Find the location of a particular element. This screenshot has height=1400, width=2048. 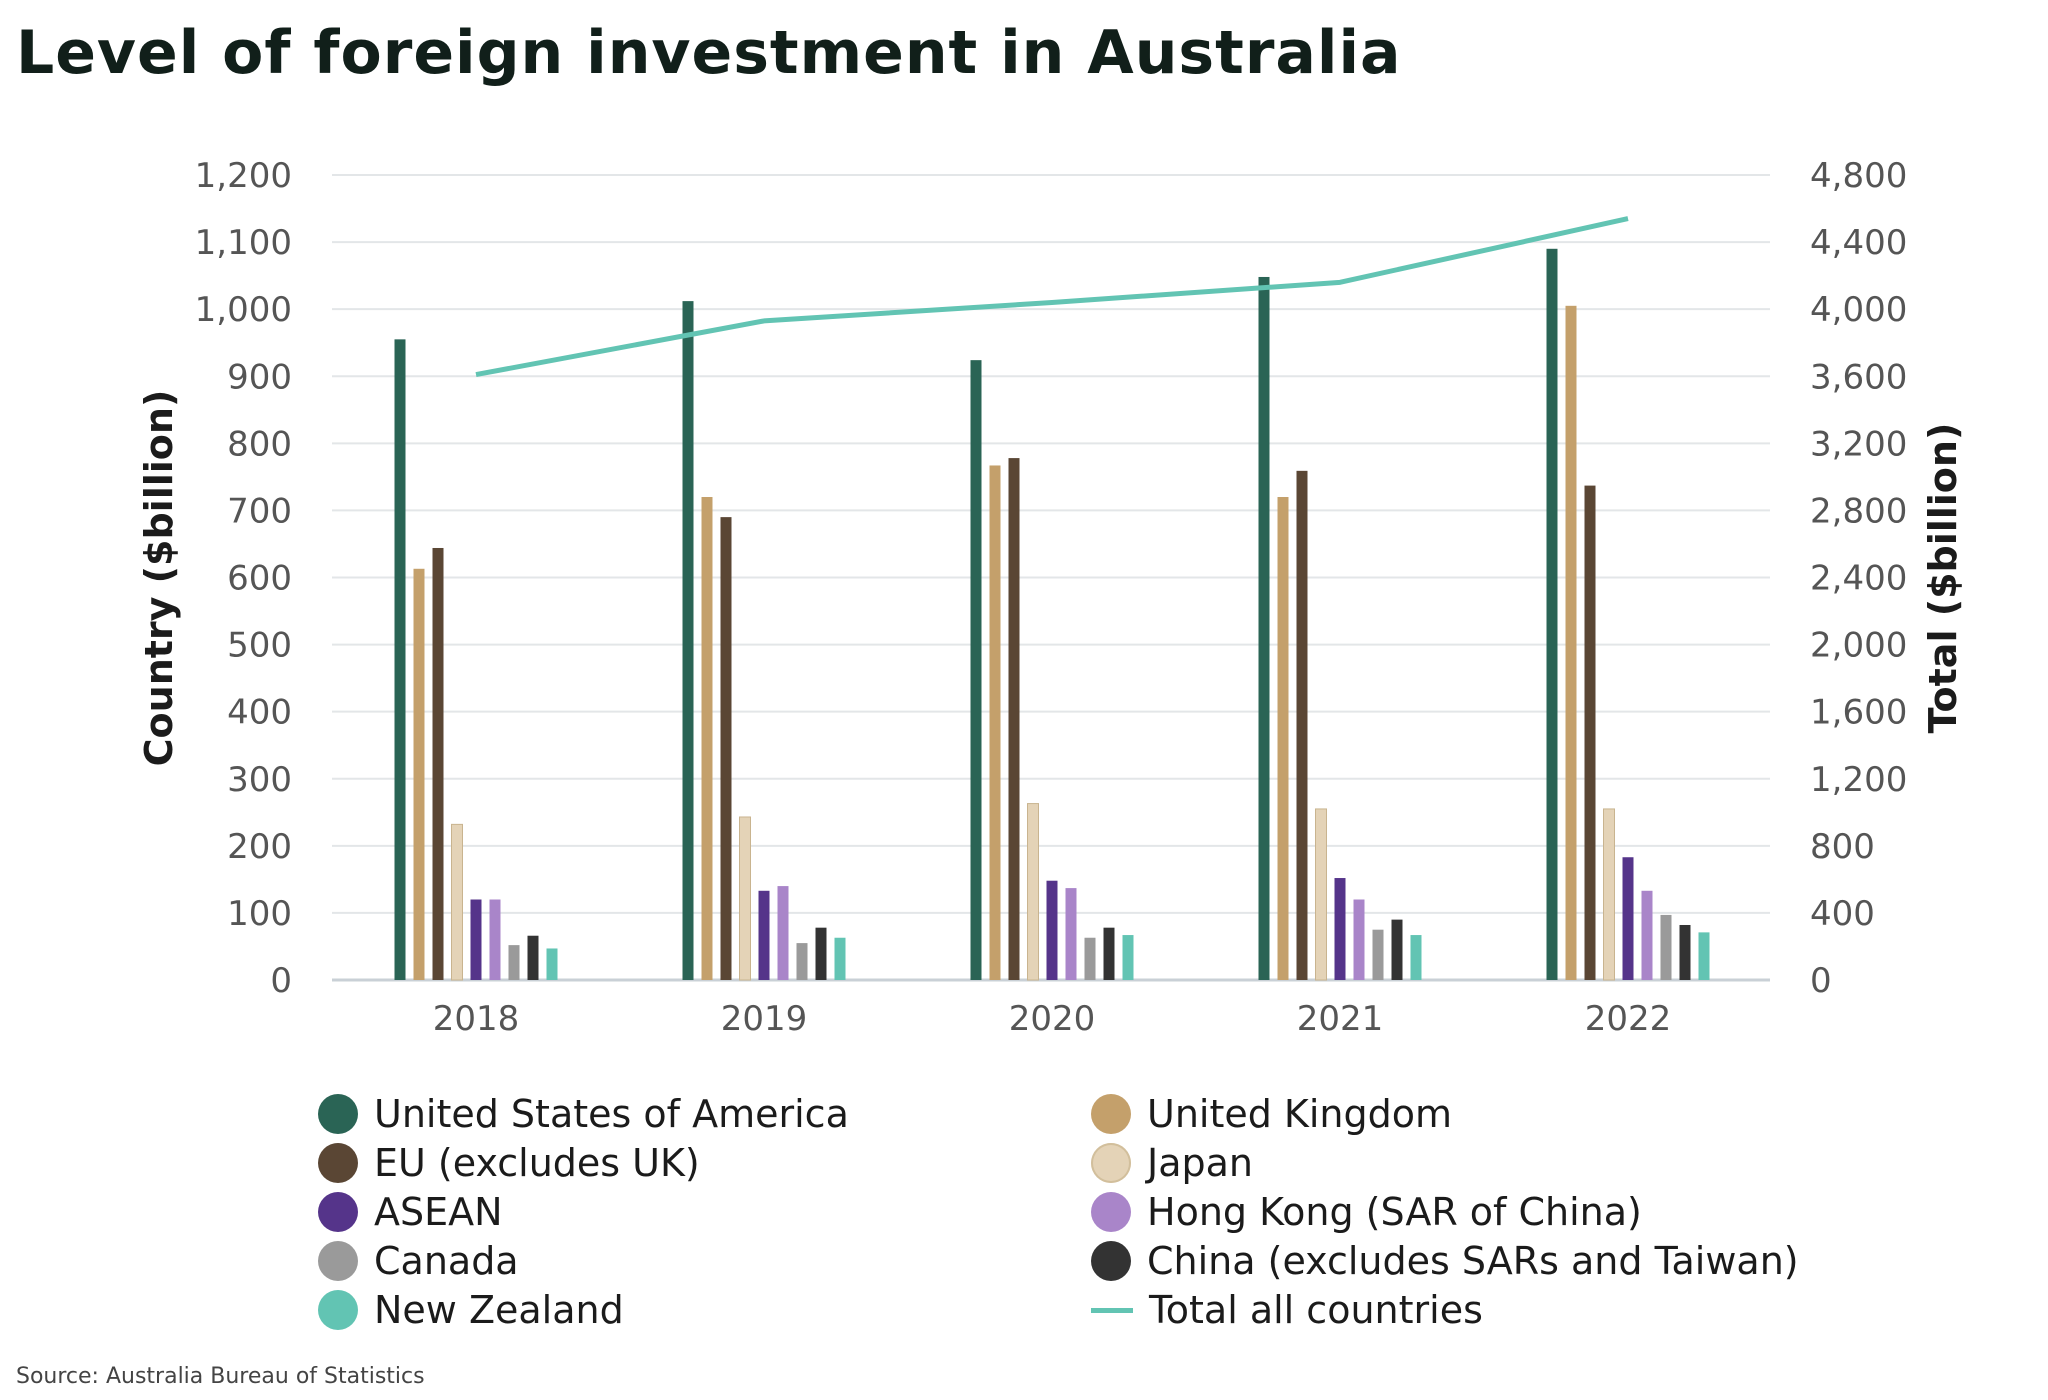

bar-new-zealand-2021 is located at coordinates (1416, 957).